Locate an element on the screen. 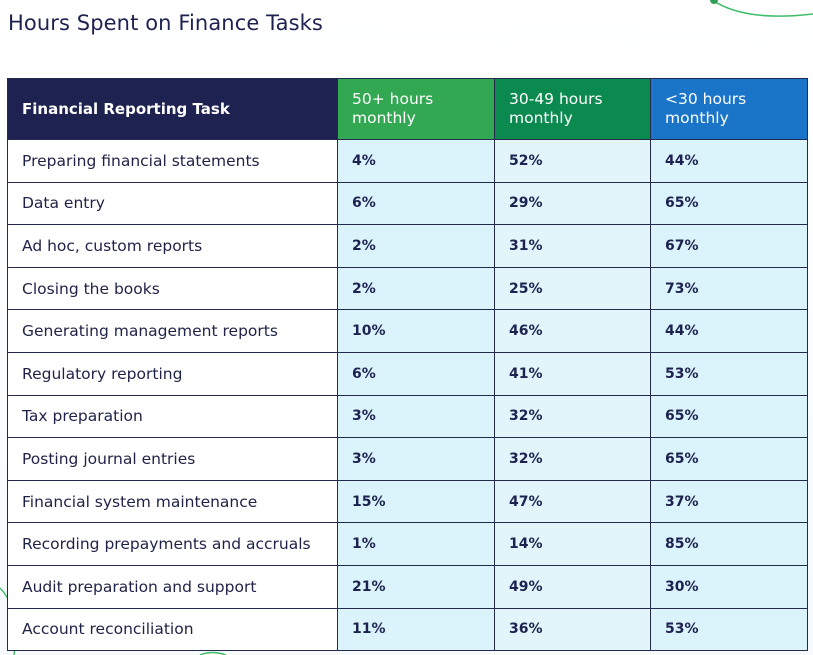 The width and height of the screenshot is (813, 655). value-50-plus-cell: 15% is located at coordinates (416, 501).